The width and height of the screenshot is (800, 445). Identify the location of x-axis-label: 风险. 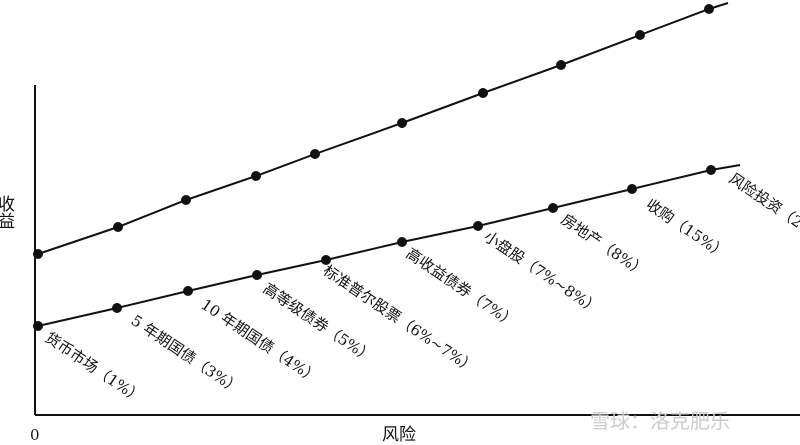
(399, 435).